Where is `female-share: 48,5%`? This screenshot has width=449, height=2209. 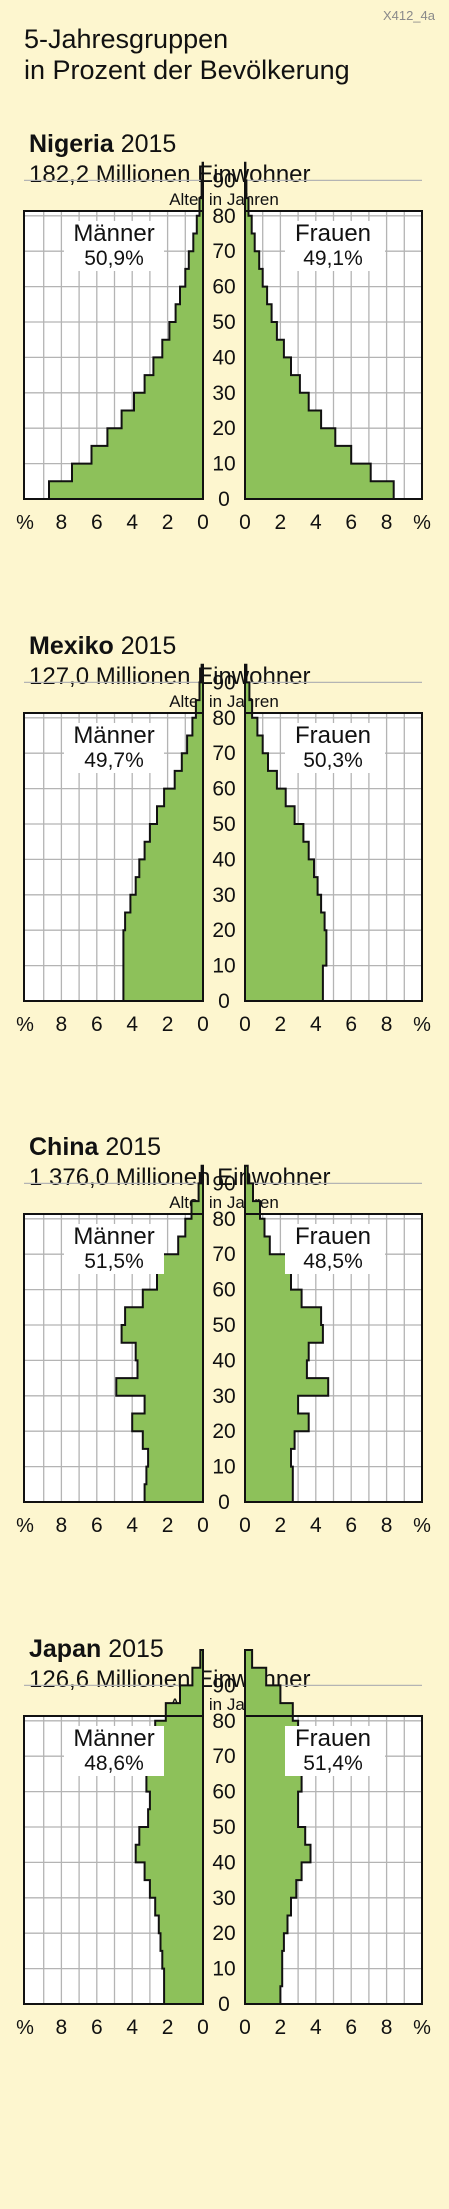
female-share: 48,5% is located at coordinates (333, 1261).